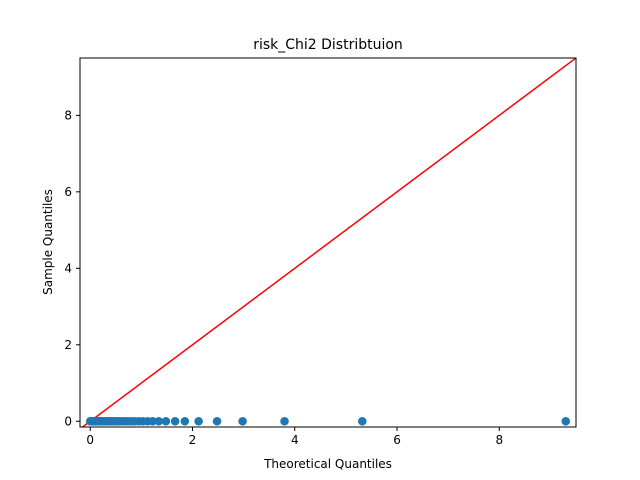  Describe the element at coordinates (327, 464) in the screenshot. I see `x-axis-label: Theoretical Quantiles` at that location.